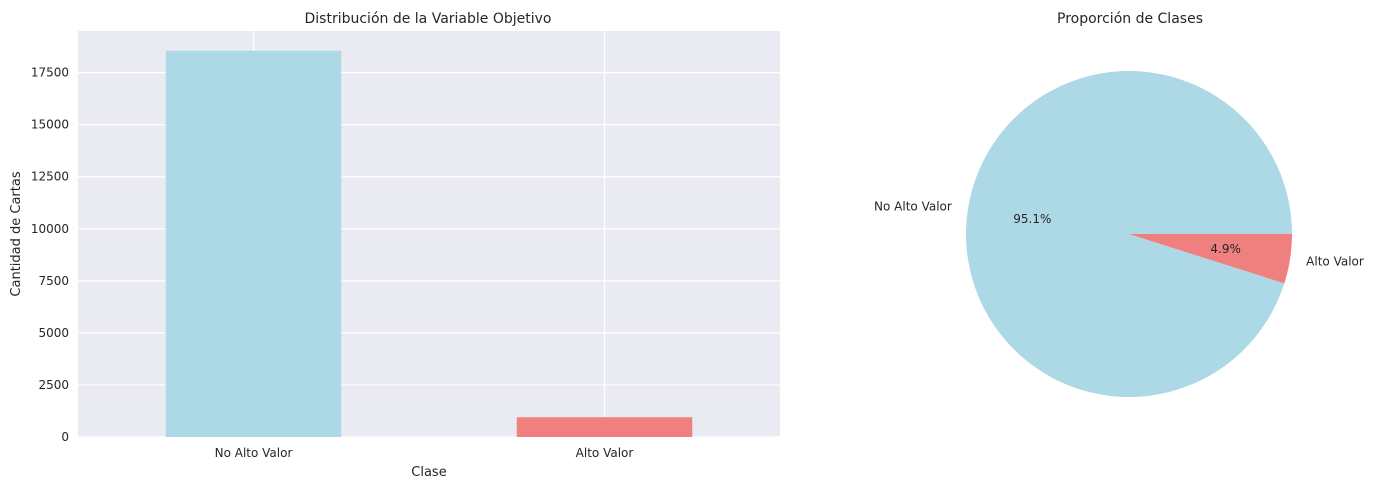  I want to click on pie-chart-title: Proporción de Clases, so click(1130, 19).